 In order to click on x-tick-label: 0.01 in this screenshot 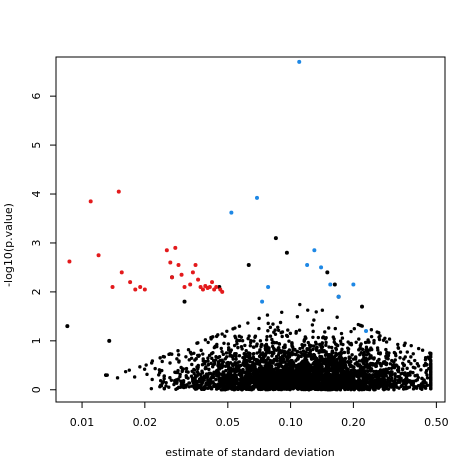, I will do `click(82, 422)`.